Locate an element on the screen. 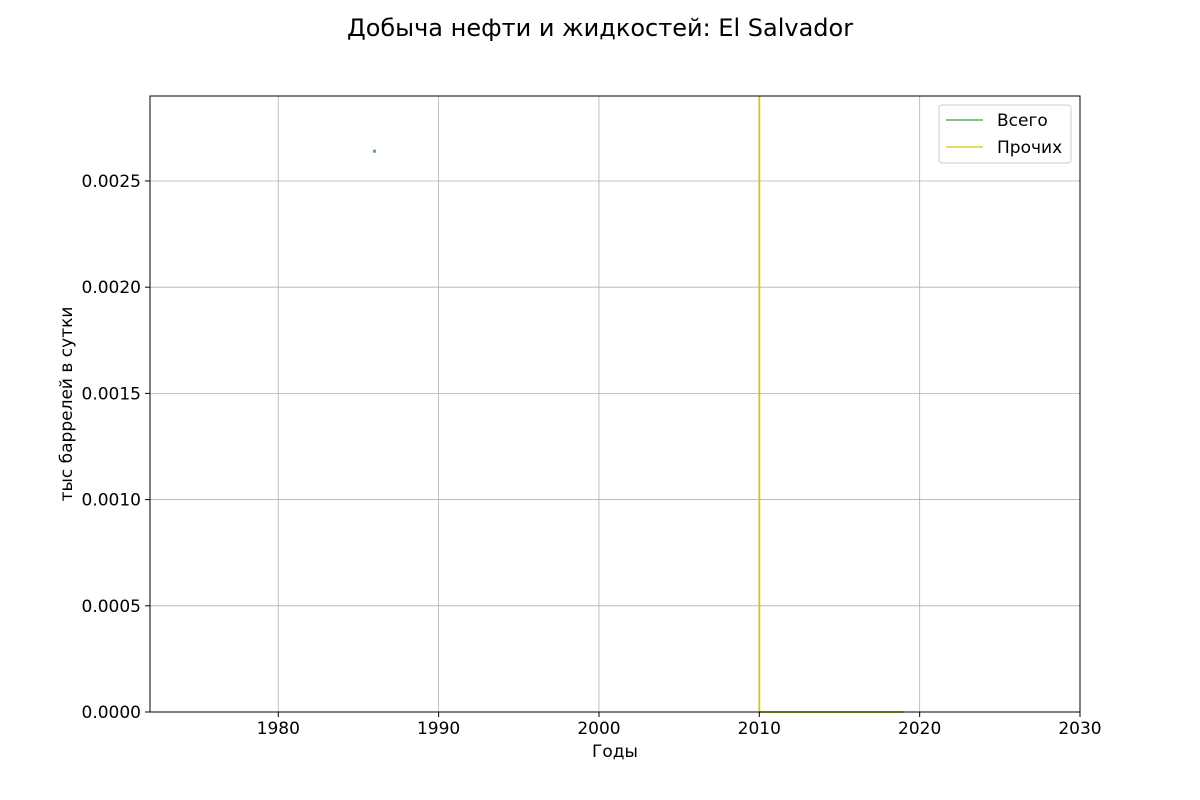 This screenshot has width=1200, height=800. y-tick-label: 0.0025 is located at coordinates (111, 182).